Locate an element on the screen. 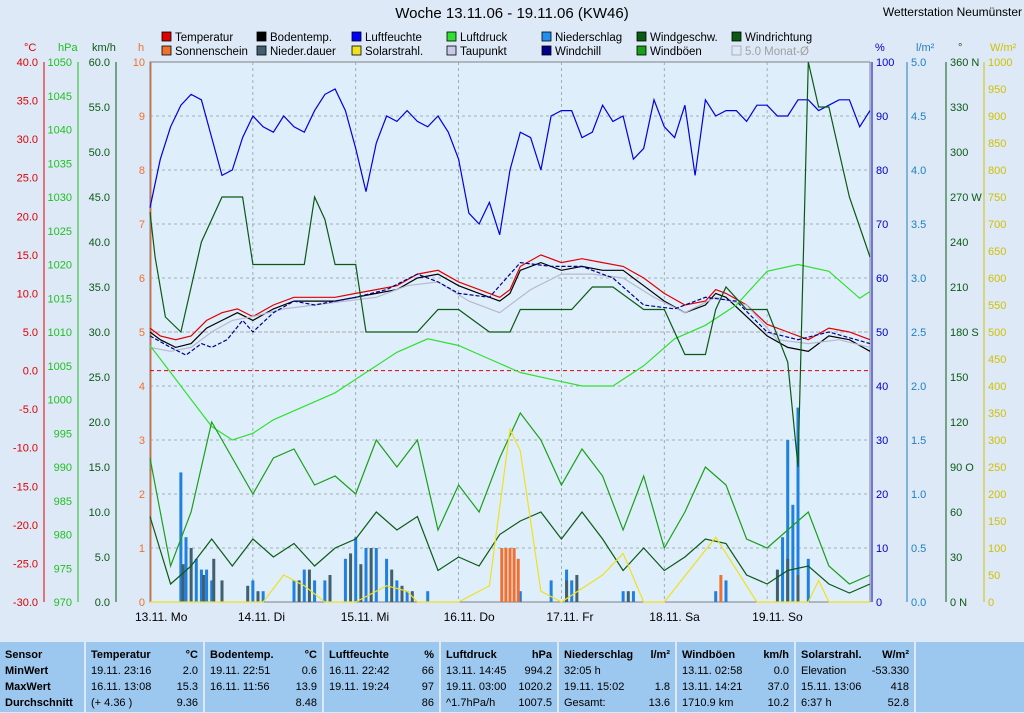 The height and width of the screenshot is (713, 1024). axis-tick-wind: 40.0 is located at coordinates (99, 243).